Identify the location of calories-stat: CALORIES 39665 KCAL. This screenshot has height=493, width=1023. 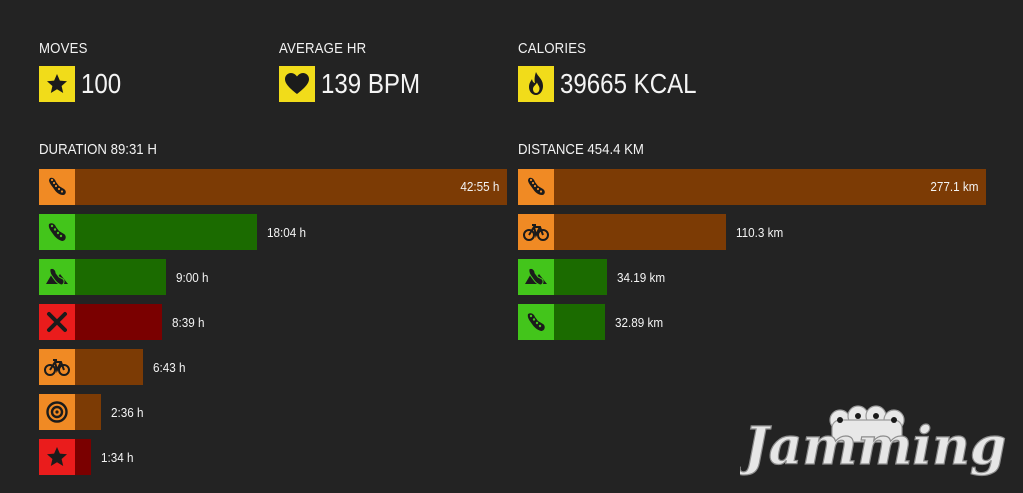
(618, 71).